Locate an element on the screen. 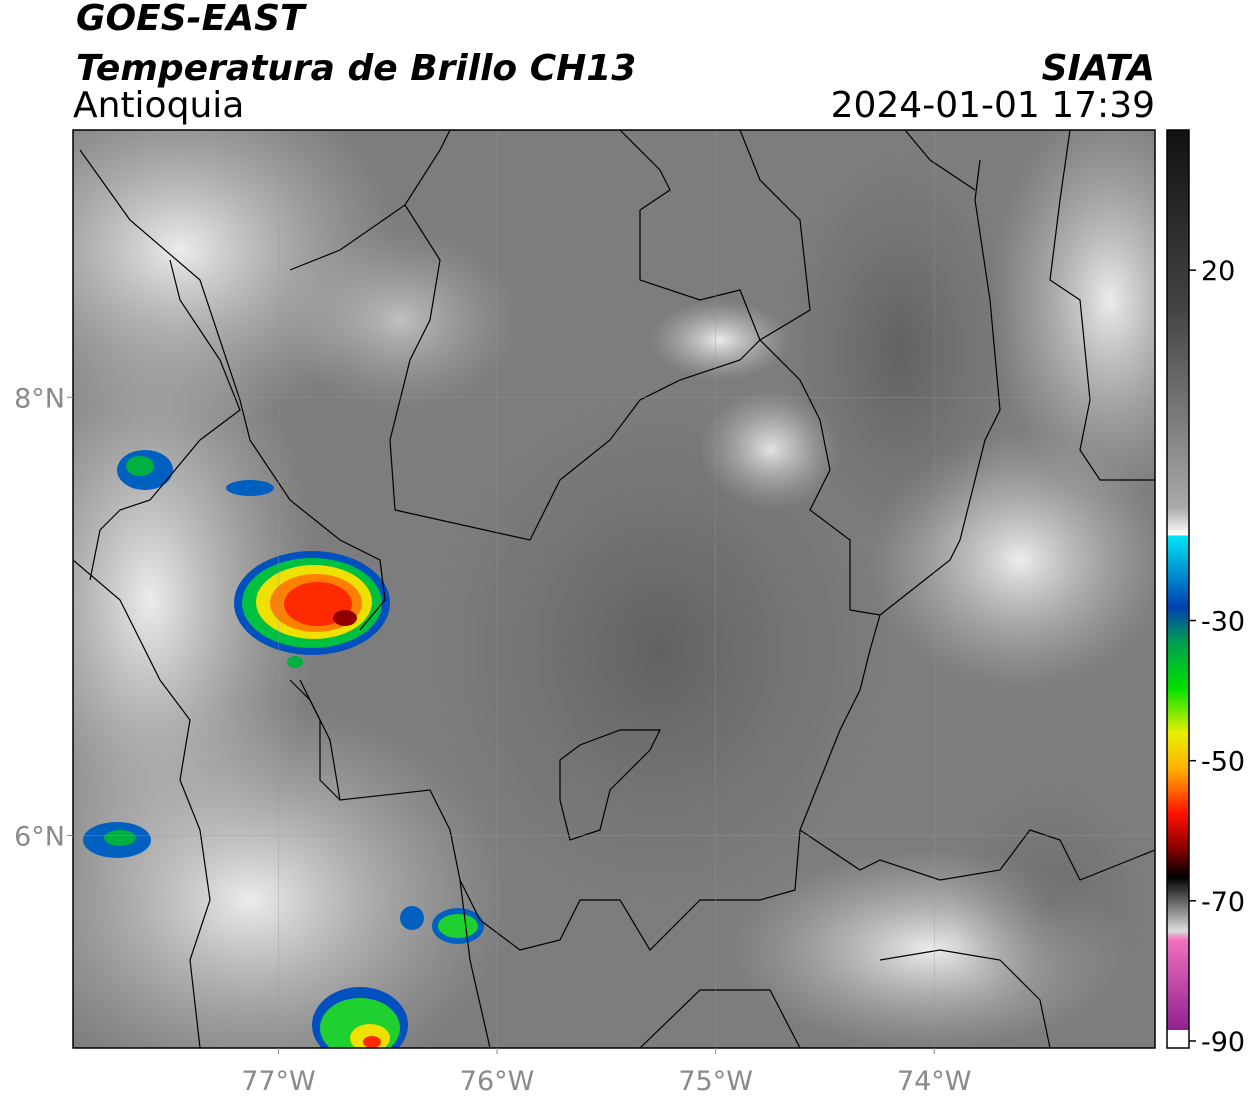 The image size is (1252, 1099). x-tick-label: 74°W is located at coordinates (934, 1081).